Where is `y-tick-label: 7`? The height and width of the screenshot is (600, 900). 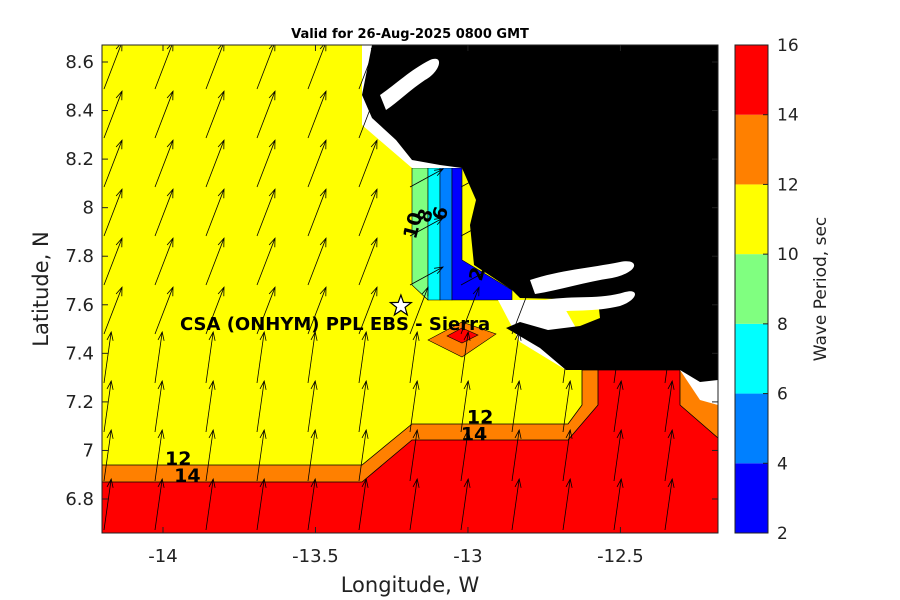 y-tick-label: 7 is located at coordinates (88, 450).